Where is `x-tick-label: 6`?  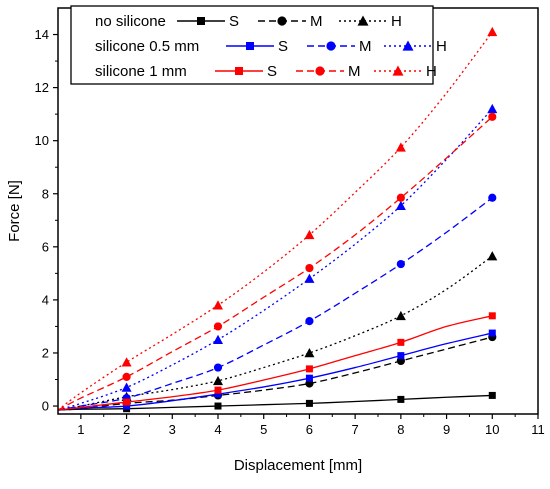 x-tick-label: 6 is located at coordinates (309, 429).